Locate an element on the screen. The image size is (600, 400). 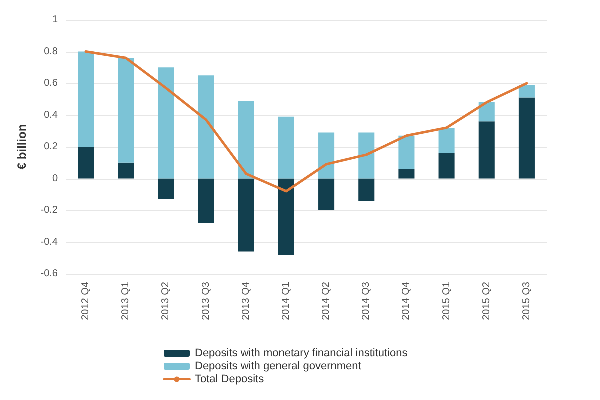
y-tick-label: 0 is located at coordinates (55, 178).